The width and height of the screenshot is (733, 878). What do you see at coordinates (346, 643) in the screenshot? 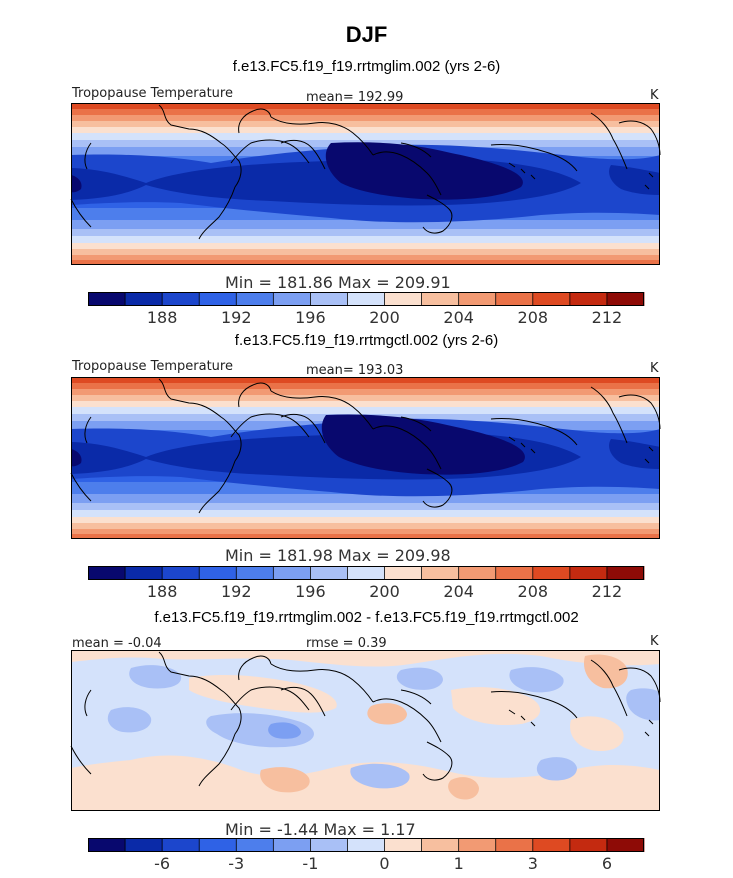
I see `panel-3-stat-label: rmse = 0.39` at bounding box center [346, 643].